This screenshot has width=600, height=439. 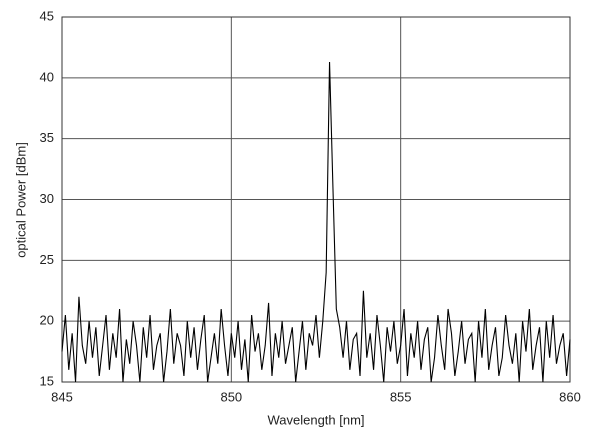 I want to click on y-tick-label: 20, so click(x=47, y=320).